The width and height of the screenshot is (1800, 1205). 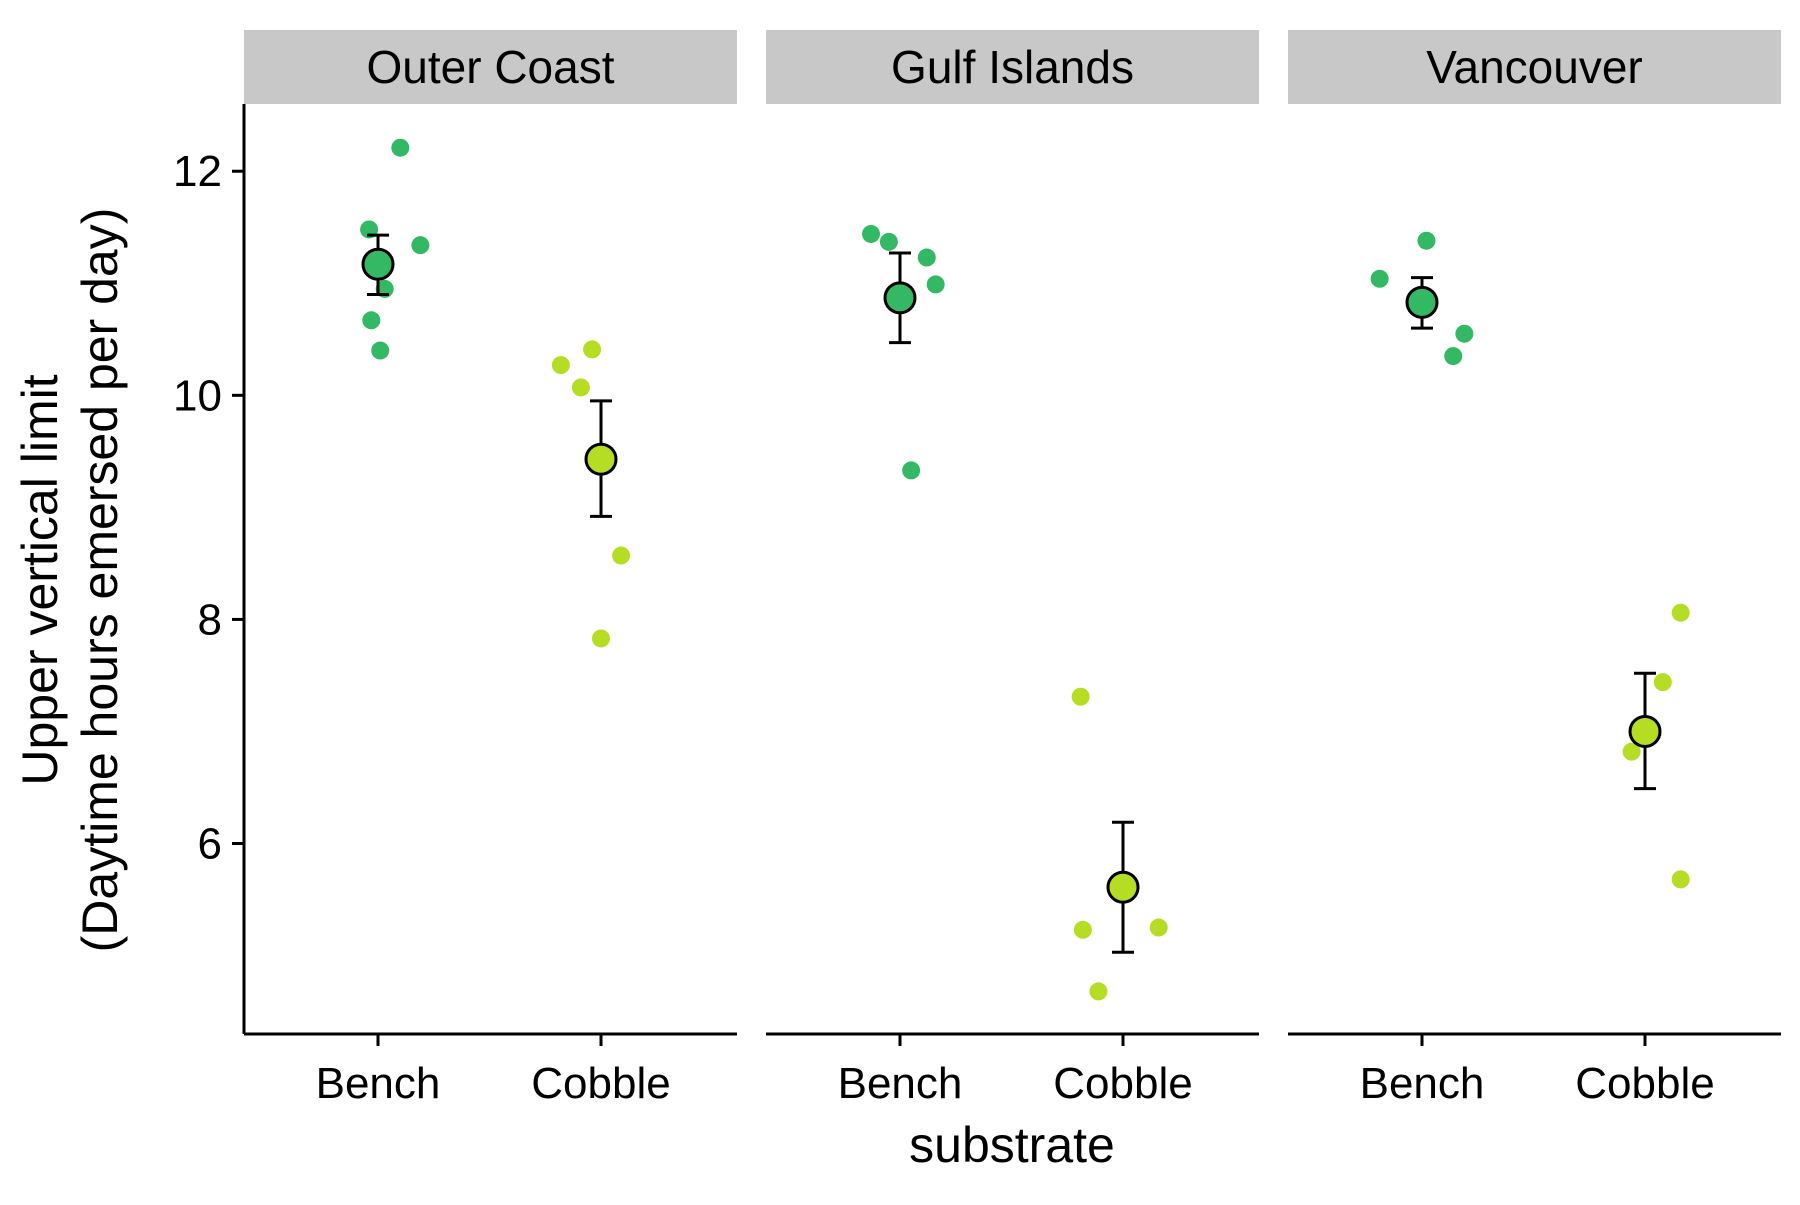 What do you see at coordinates (1012, 1145) in the screenshot?
I see `x-axis-title: substrate` at bounding box center [1012, 1145].